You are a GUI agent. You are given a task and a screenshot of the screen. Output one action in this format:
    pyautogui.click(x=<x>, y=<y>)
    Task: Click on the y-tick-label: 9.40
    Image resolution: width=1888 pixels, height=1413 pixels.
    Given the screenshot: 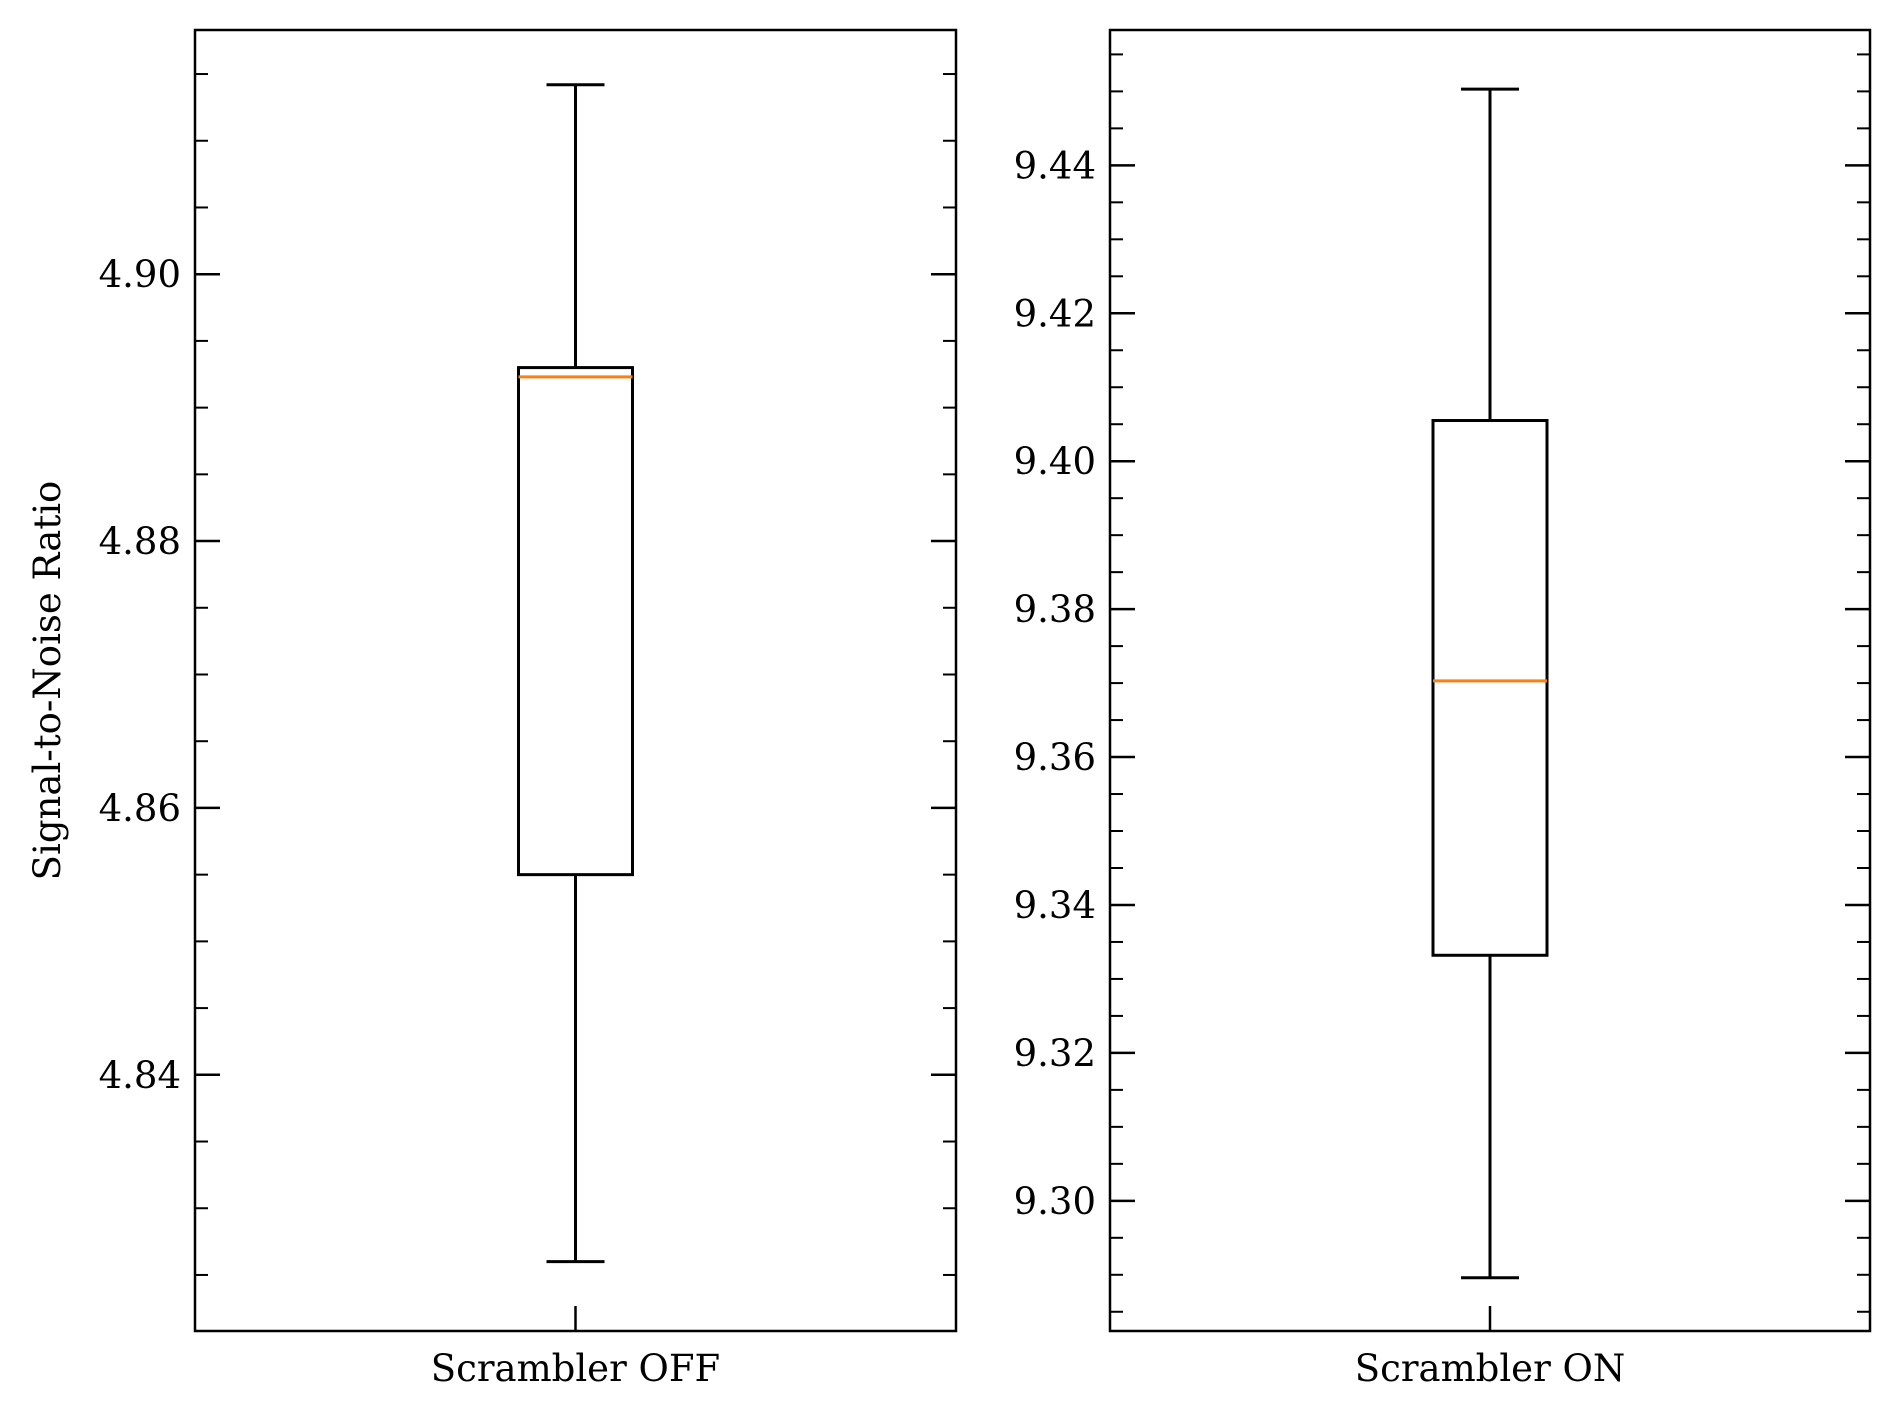 What is the action you would take?
    pyautogui.click(x=1055, y=461)
    